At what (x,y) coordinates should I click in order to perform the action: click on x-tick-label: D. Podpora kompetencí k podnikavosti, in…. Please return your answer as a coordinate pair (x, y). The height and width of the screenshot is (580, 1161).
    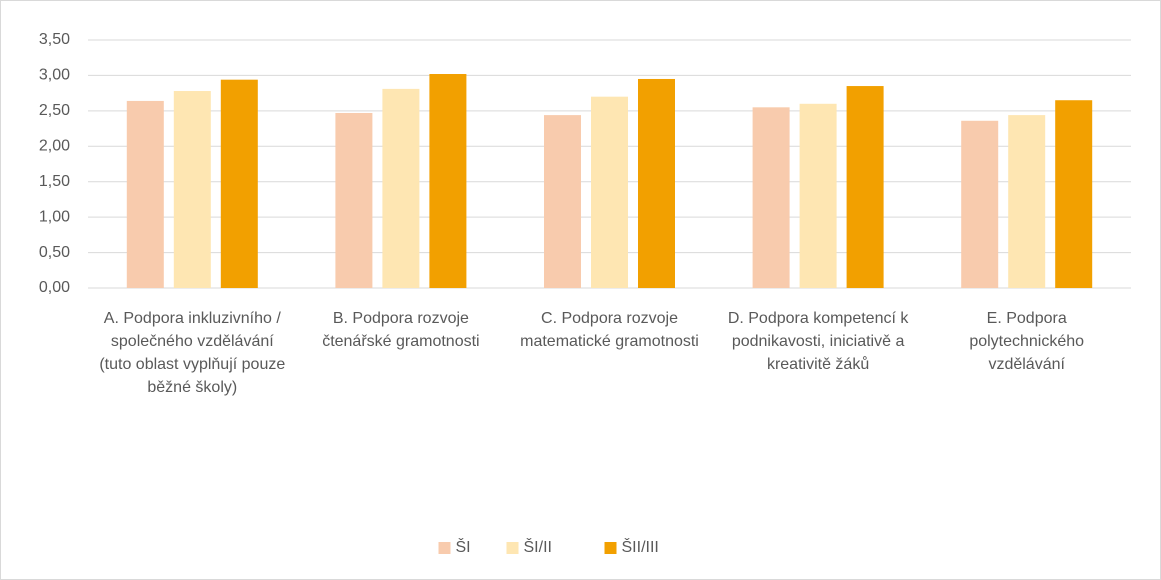
    Looking at the image, I should click on (818, 341).